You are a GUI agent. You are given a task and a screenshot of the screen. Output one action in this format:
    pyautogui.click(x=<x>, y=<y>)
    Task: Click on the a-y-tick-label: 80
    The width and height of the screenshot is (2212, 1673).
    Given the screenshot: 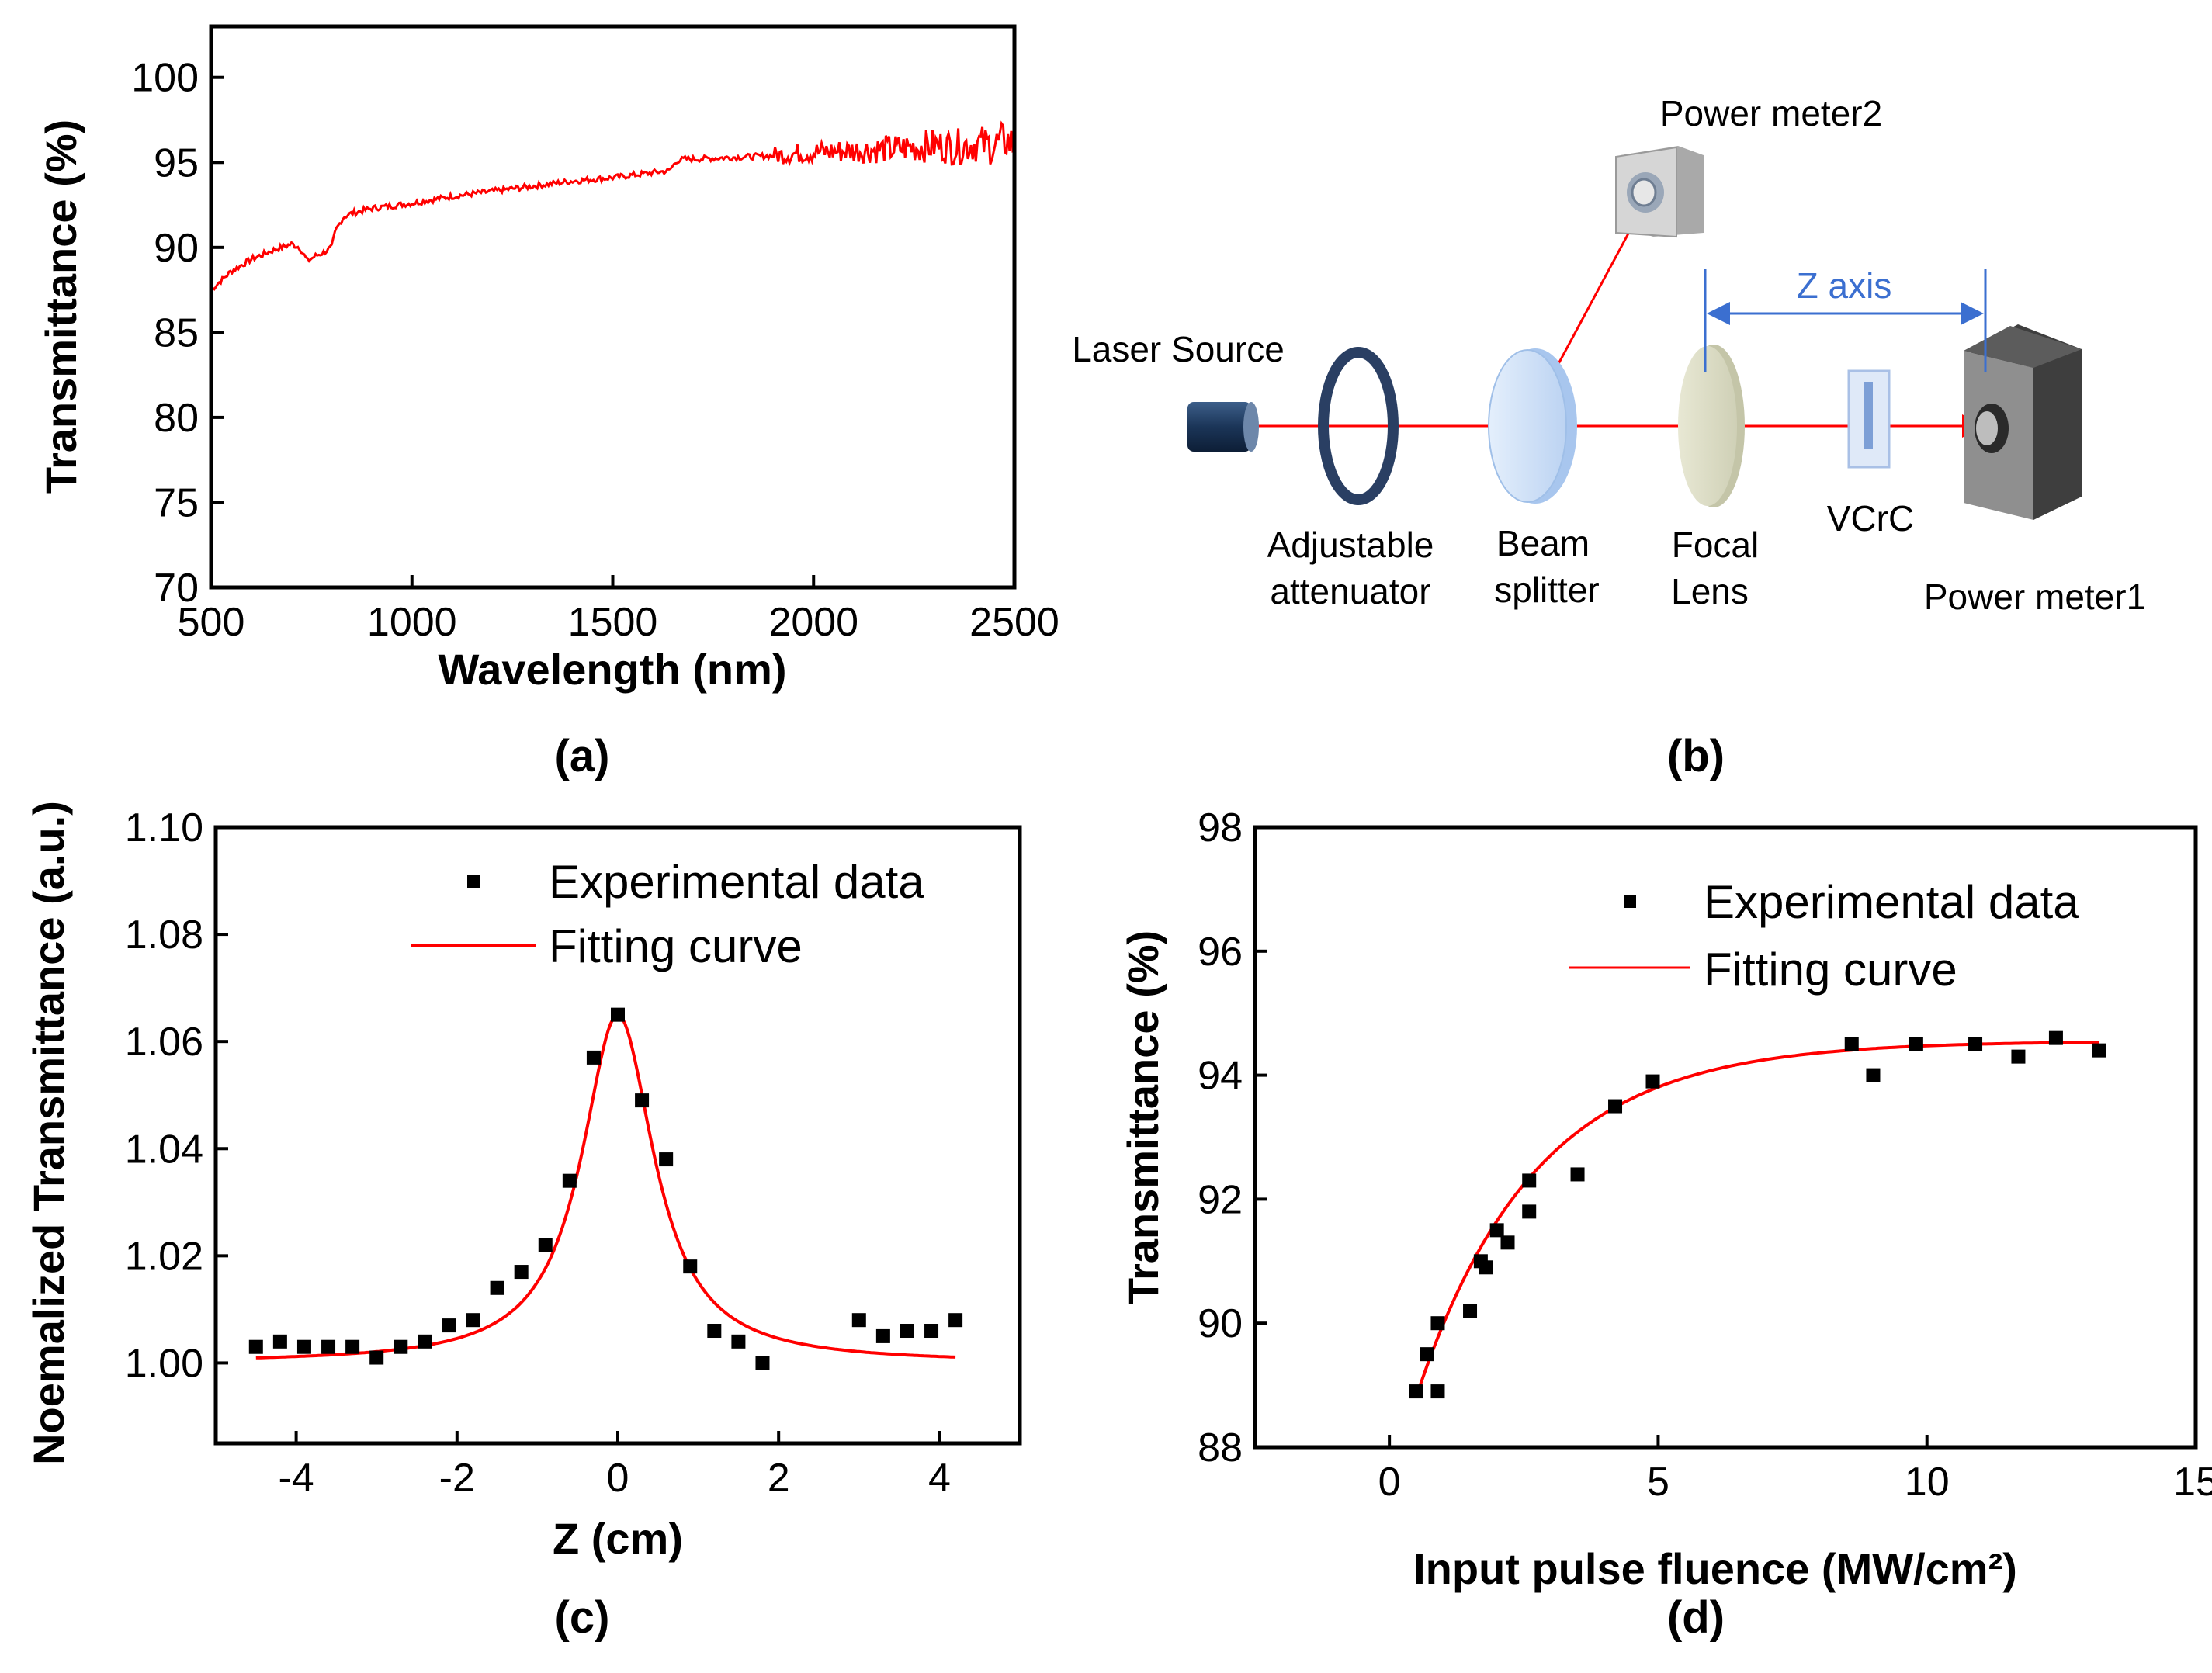 What is the action you would take?
    pyautogui.click(x=176, y=418)
    